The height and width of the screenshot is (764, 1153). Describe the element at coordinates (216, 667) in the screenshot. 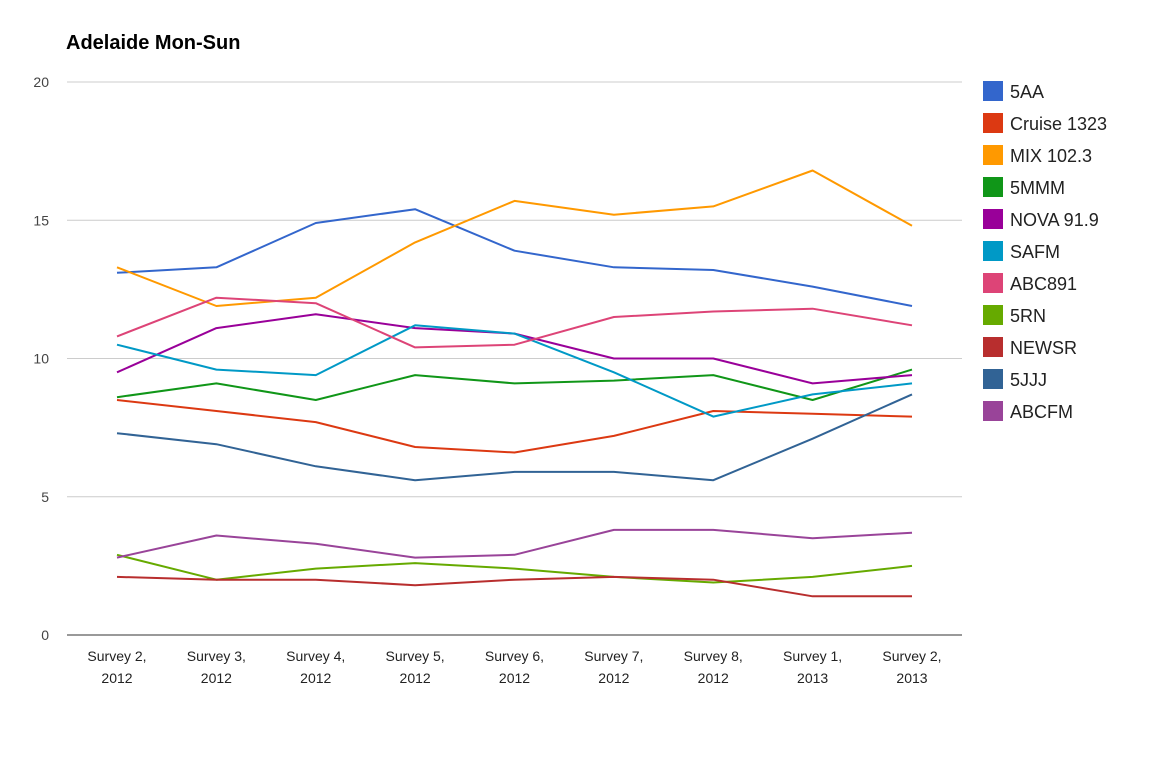

I see `x-tick-label: Survey 3, 2012` at that location.